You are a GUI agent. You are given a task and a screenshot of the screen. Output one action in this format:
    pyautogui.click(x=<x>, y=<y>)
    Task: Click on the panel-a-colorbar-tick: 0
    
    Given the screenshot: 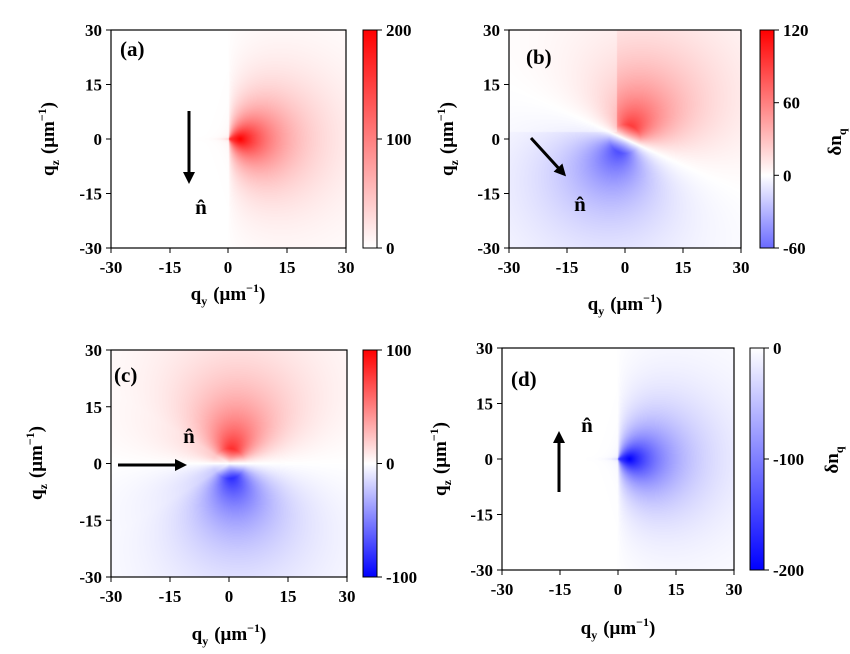 What is the action you would take?
    pyautogui.click(x=390, y=248)
    